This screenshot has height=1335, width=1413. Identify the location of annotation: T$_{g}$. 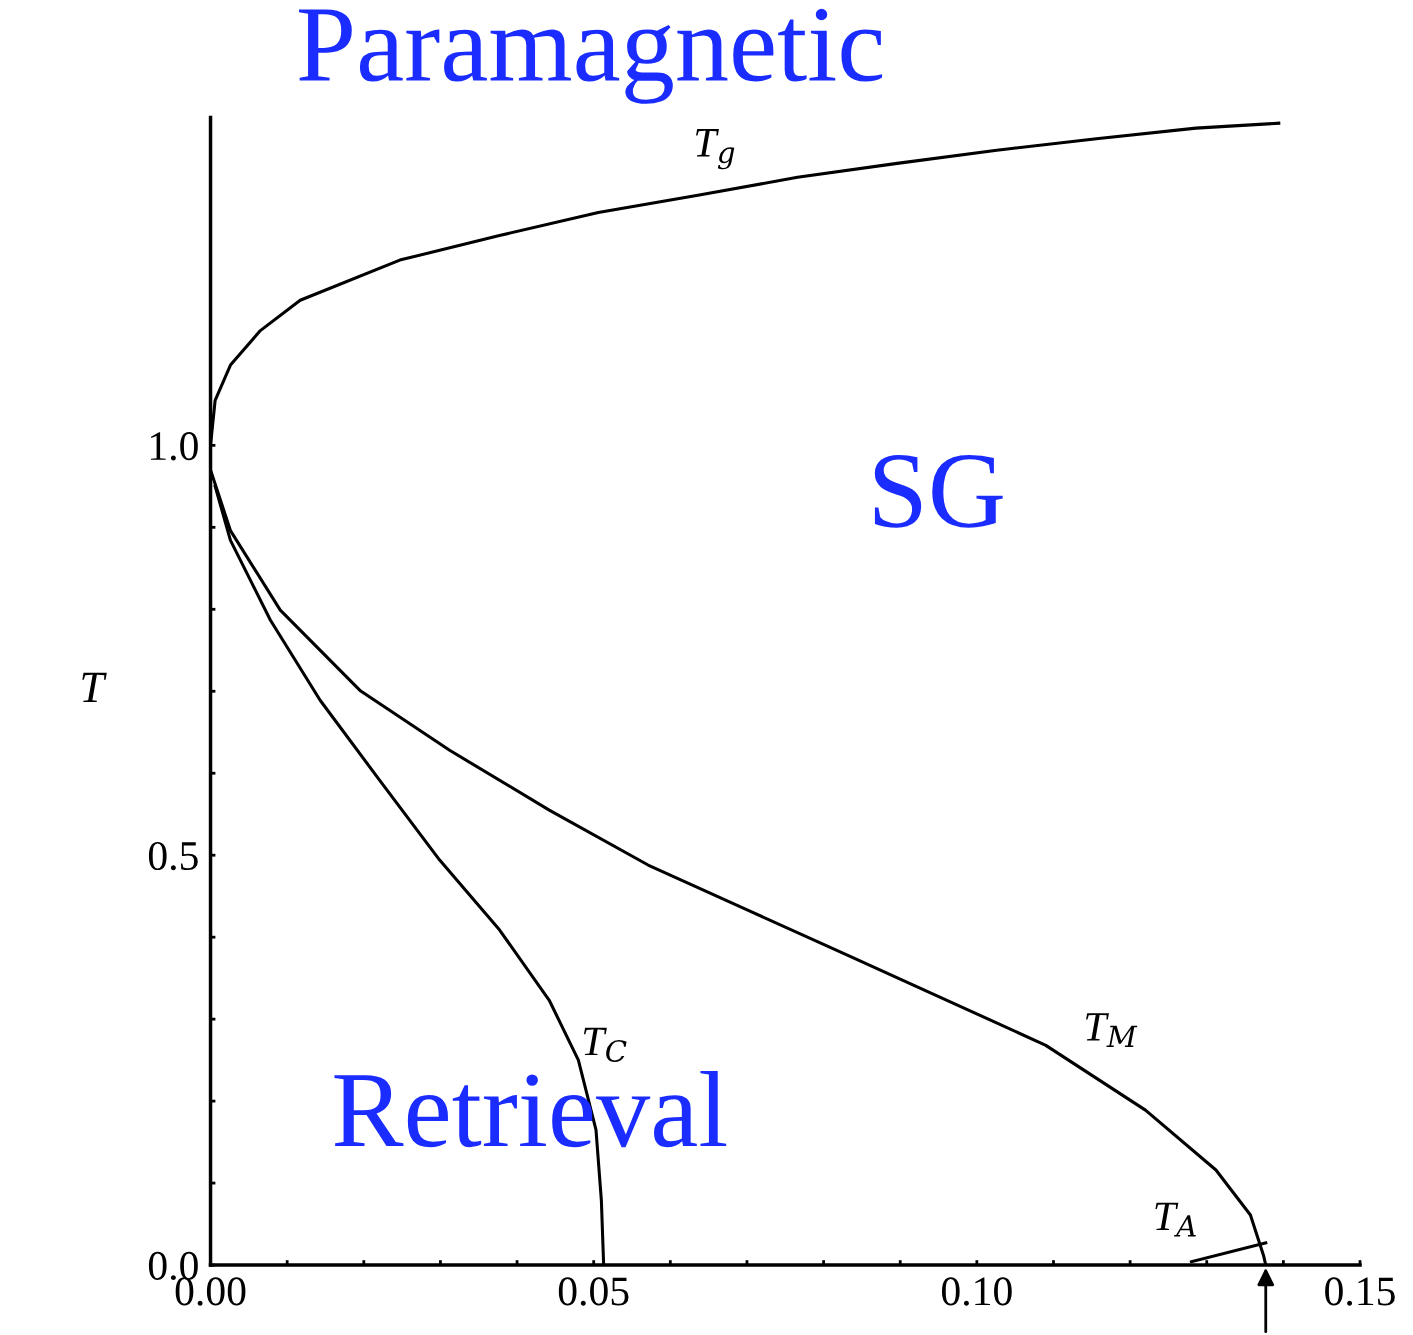
(715, 149).